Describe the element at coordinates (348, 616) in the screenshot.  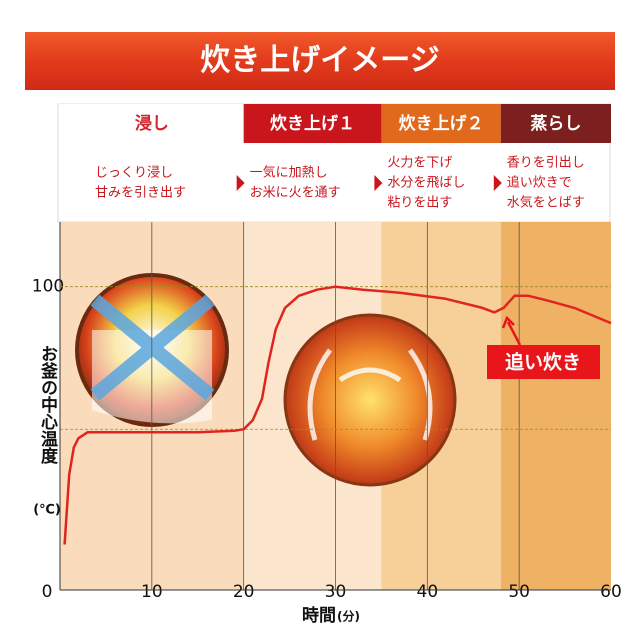
I see `x-axis-unit: (分)` at that location.